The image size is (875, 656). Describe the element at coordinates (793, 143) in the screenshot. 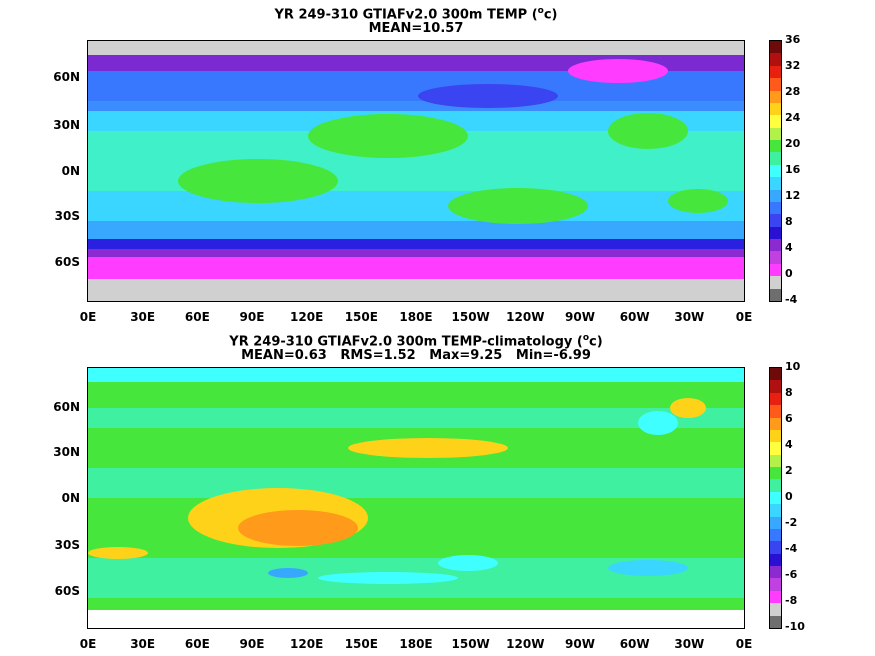

I see `colorbar-tick-label: 20` at that location.